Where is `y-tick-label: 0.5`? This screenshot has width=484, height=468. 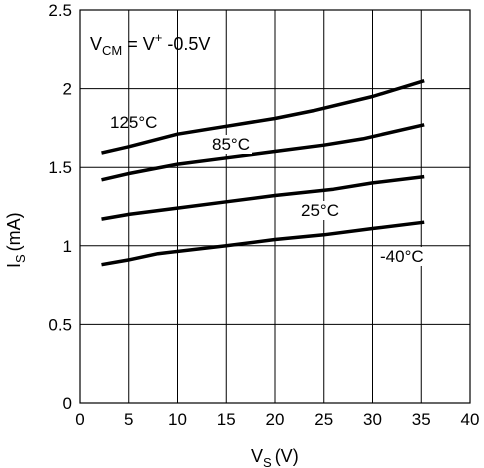 y-tick-label: 0.5 is located at coordinates (60, 324).